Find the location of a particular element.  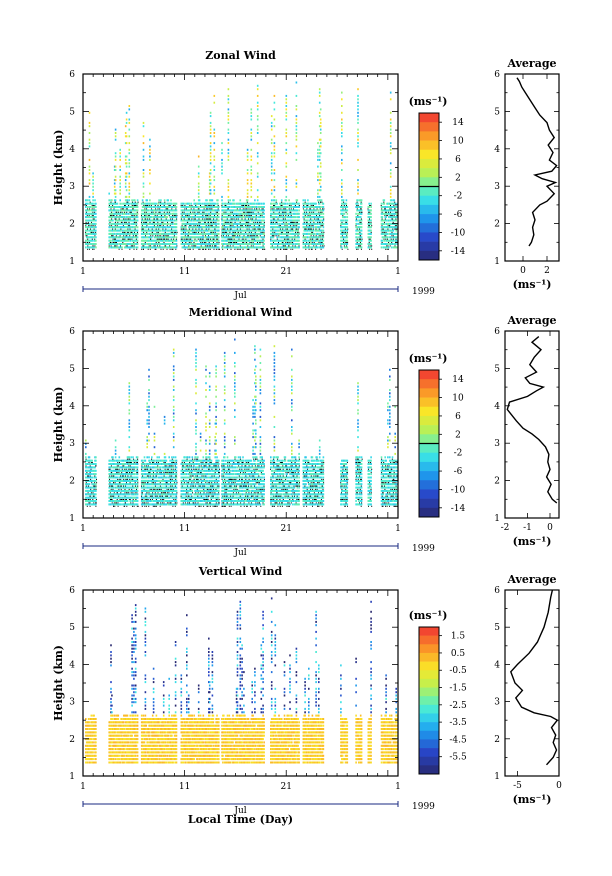

meridional-colorbar-unit: (ms⁻¹) is located at coordinates (428, 358).